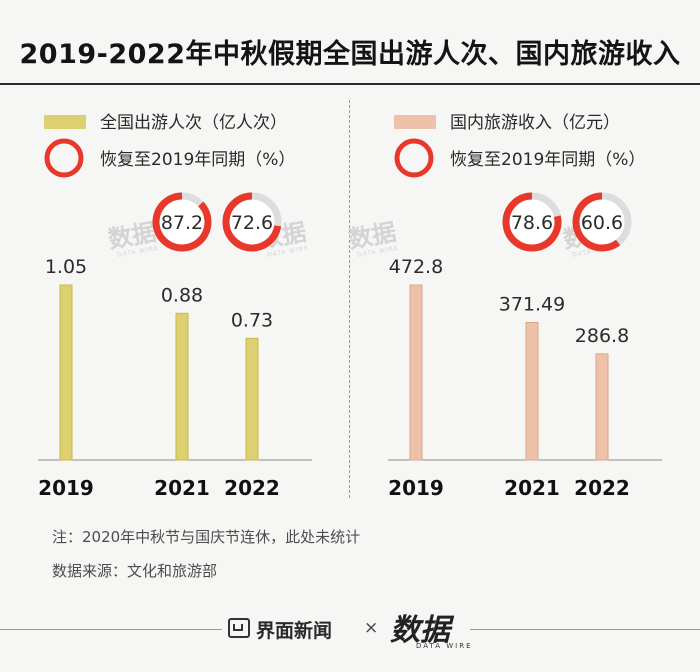  I want to click on source-text: 数据来源：文化和旅游部, so click(135, 571).